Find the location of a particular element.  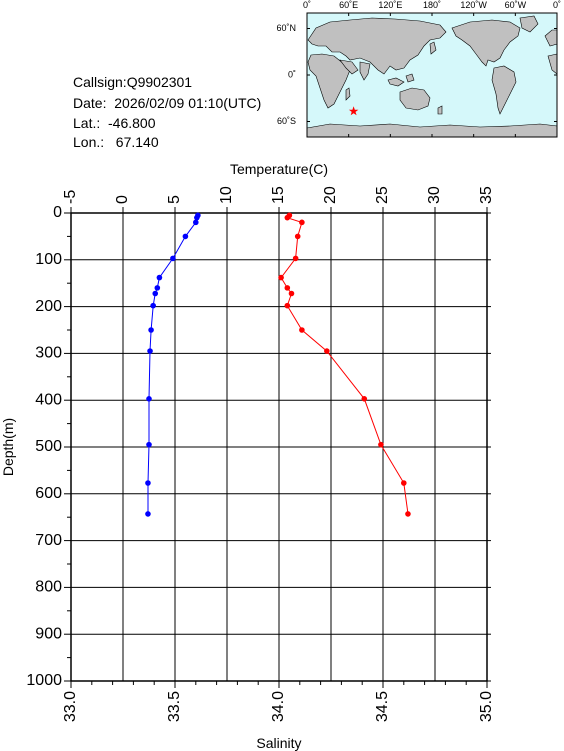

map-longitude-label: 60˚W is located at coordinates (516, 5).